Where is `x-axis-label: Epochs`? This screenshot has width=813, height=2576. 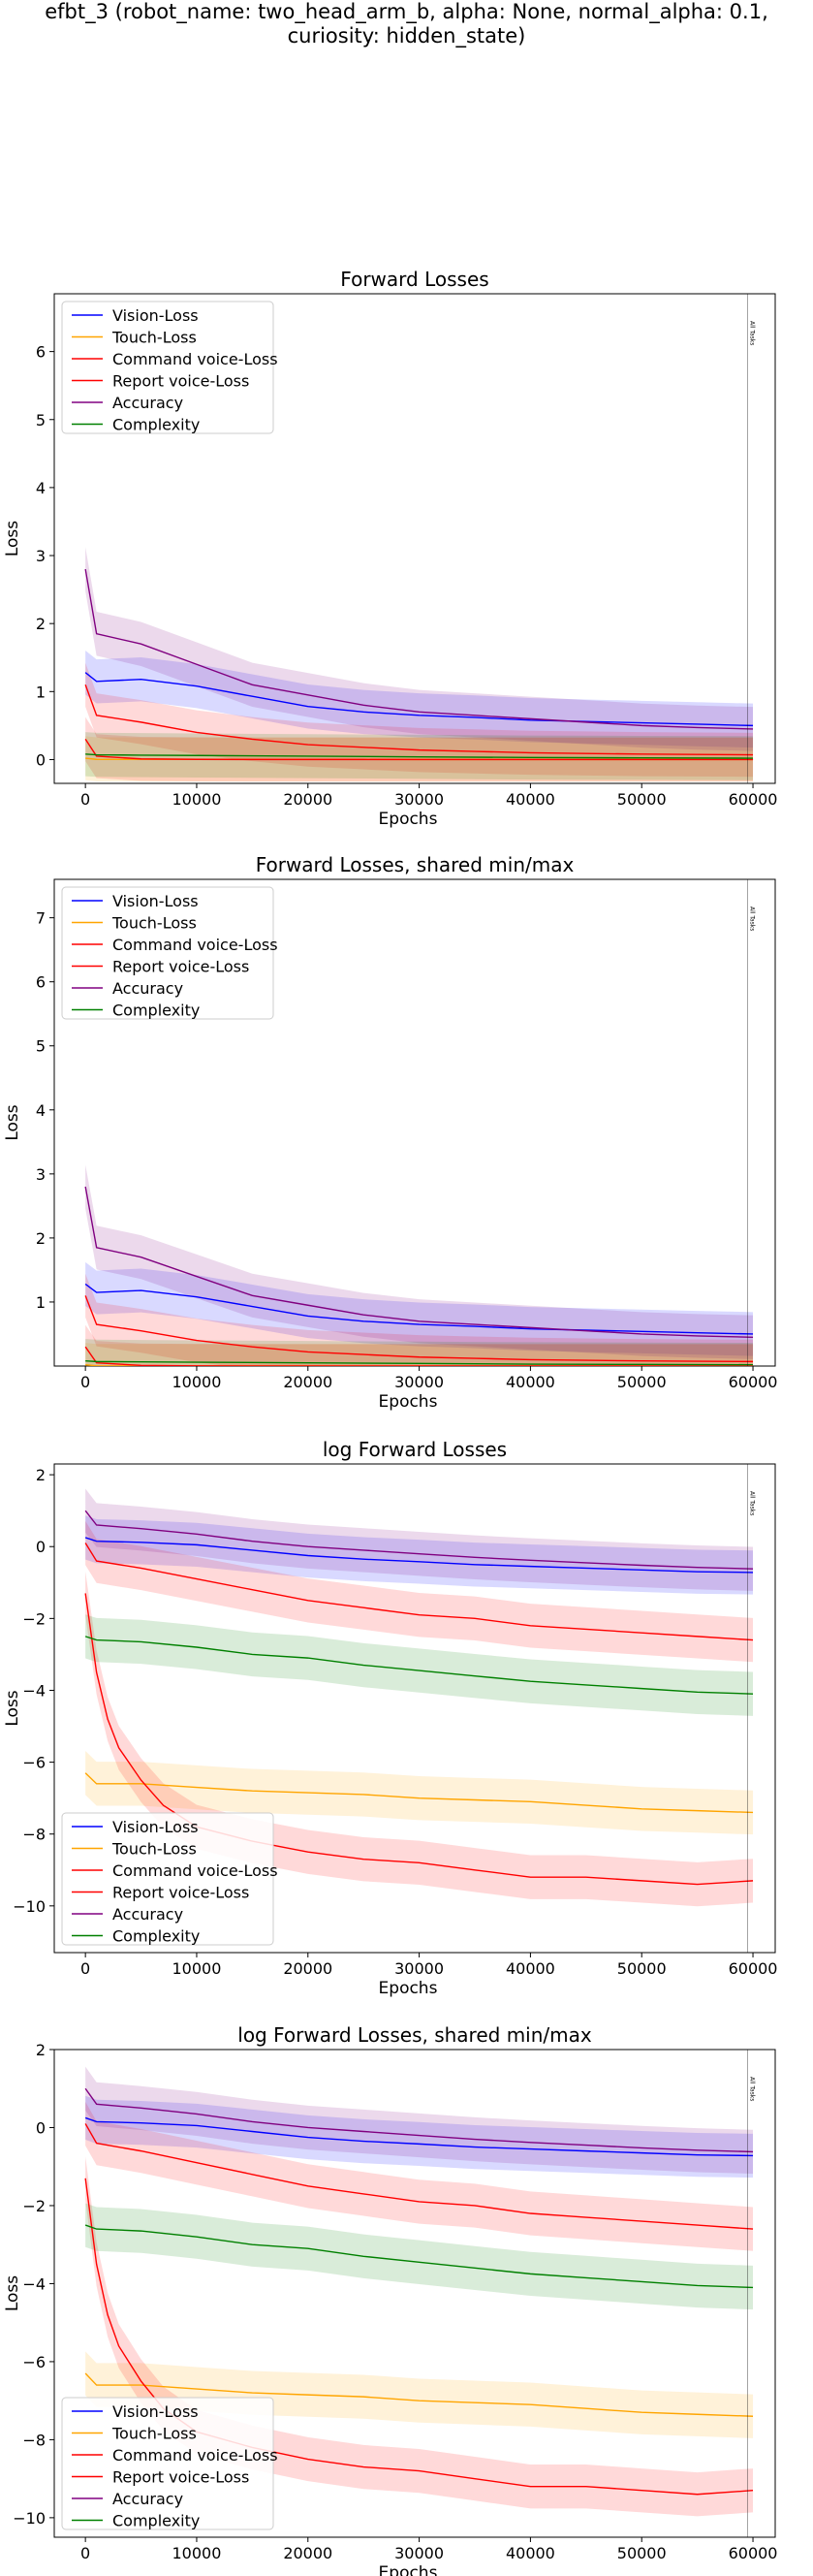 x-axis-label: Epochs is located at coordinates (409, 1988).